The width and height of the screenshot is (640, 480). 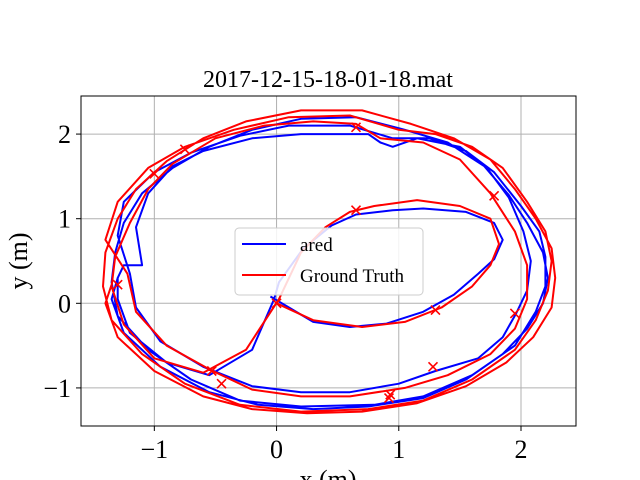 I want to click on legend-entry-ground-truth: Ground Truth, so click(x=352, y=276).